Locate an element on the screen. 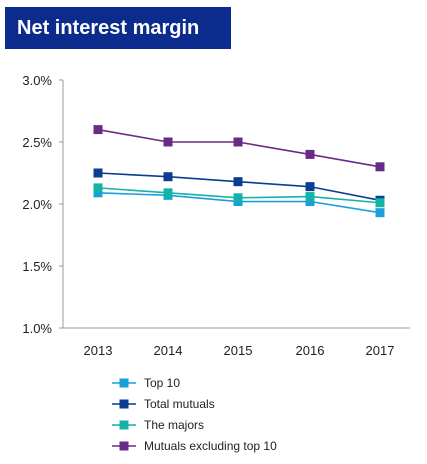 The height and width of the screenshot is (464, 427). y-tick-label: 2.0% is located at coordinates (37, 204).